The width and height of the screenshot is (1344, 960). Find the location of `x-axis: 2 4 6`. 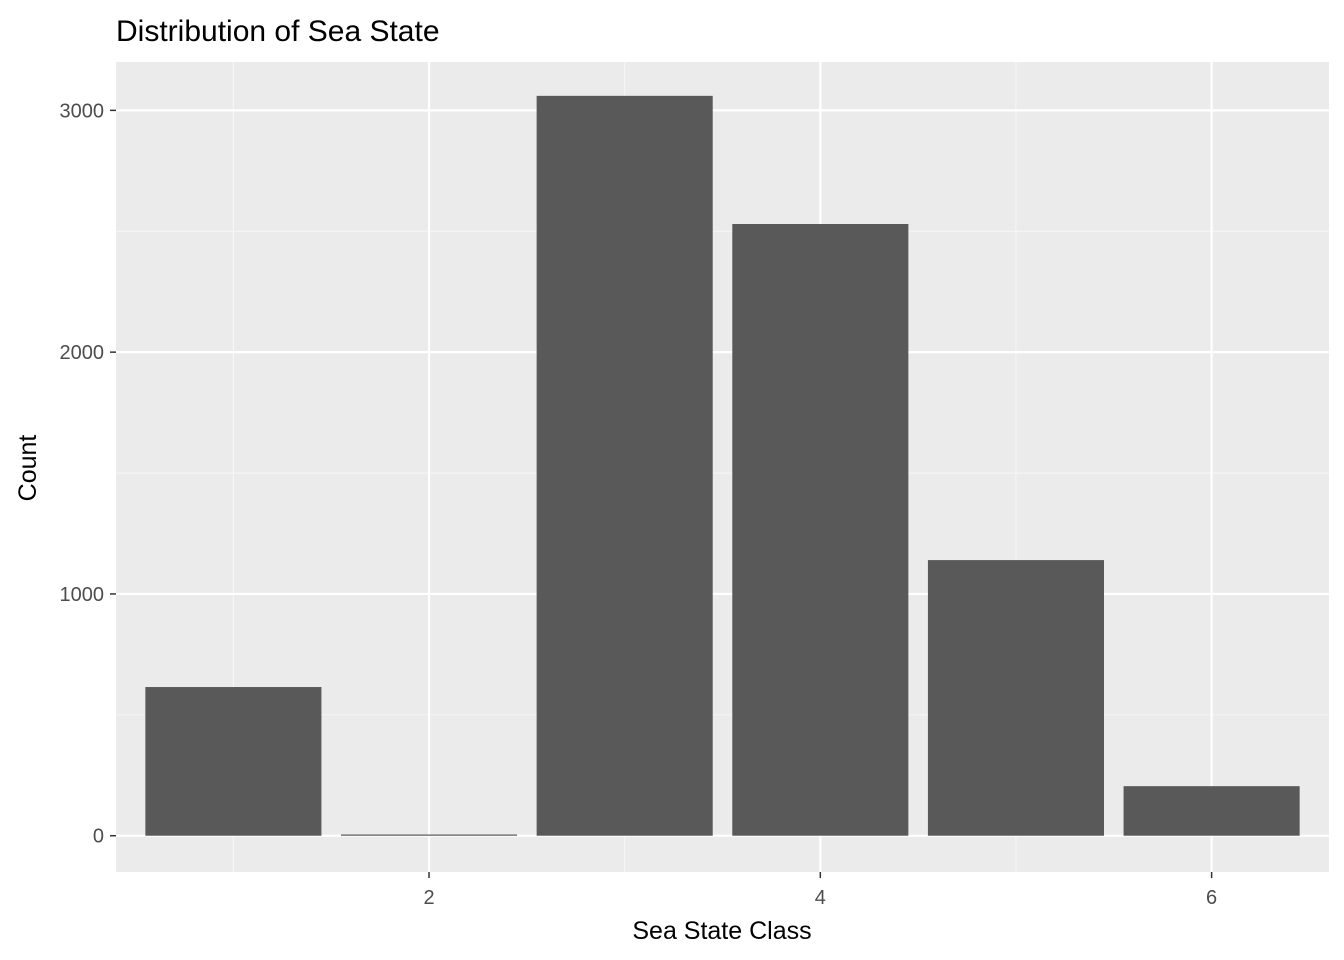

x-axis: 2 4 6 is located at coordinates (820, 890).